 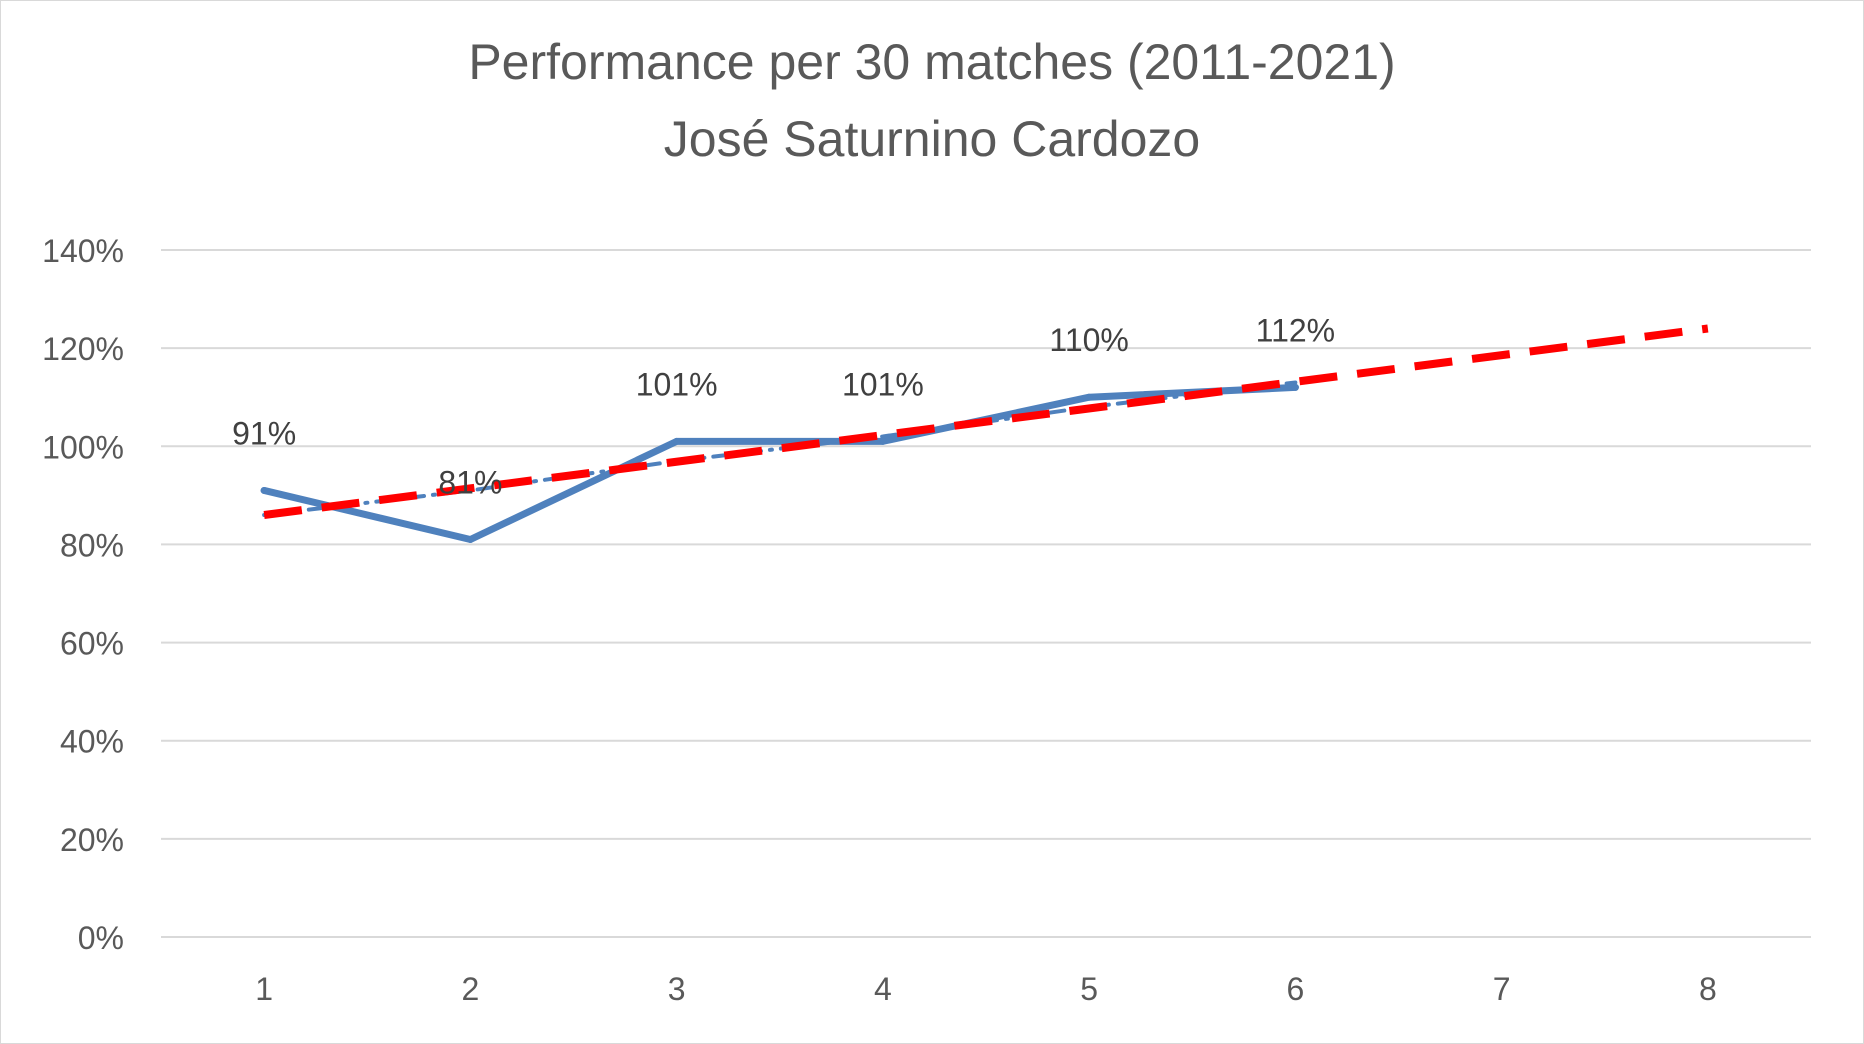 I want to click on moving-average-trendline, so click(x=780, y=448).